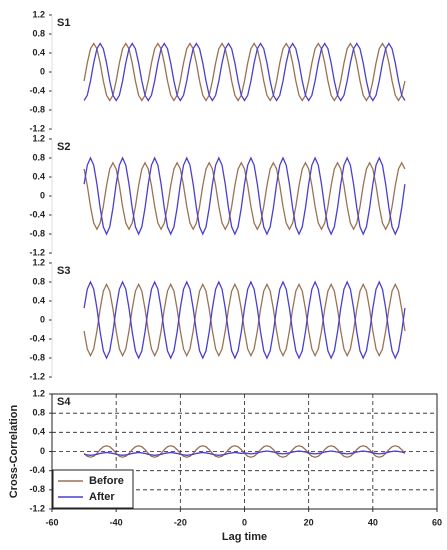 This screenshot has height=550, width=447. What do you see at coordinates (63, 147) in the screenshot?
I see `panel-title: S2` at bounding box center [63, 147].